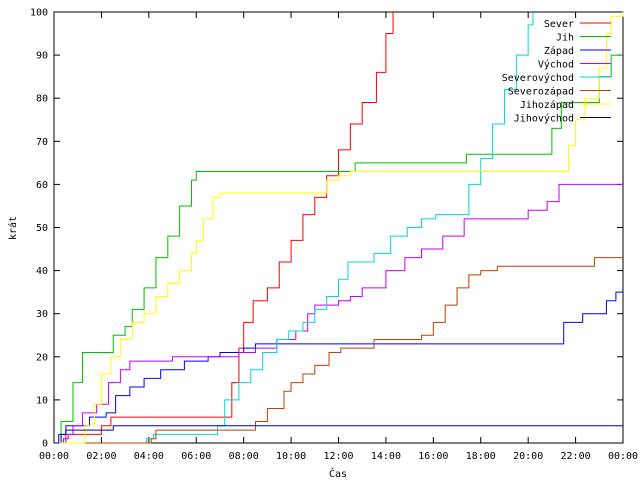  What do you see at coordinates (42, 357) in the screenshot?
I see `y-tick-label: 20` at bounding box center [42, 357].